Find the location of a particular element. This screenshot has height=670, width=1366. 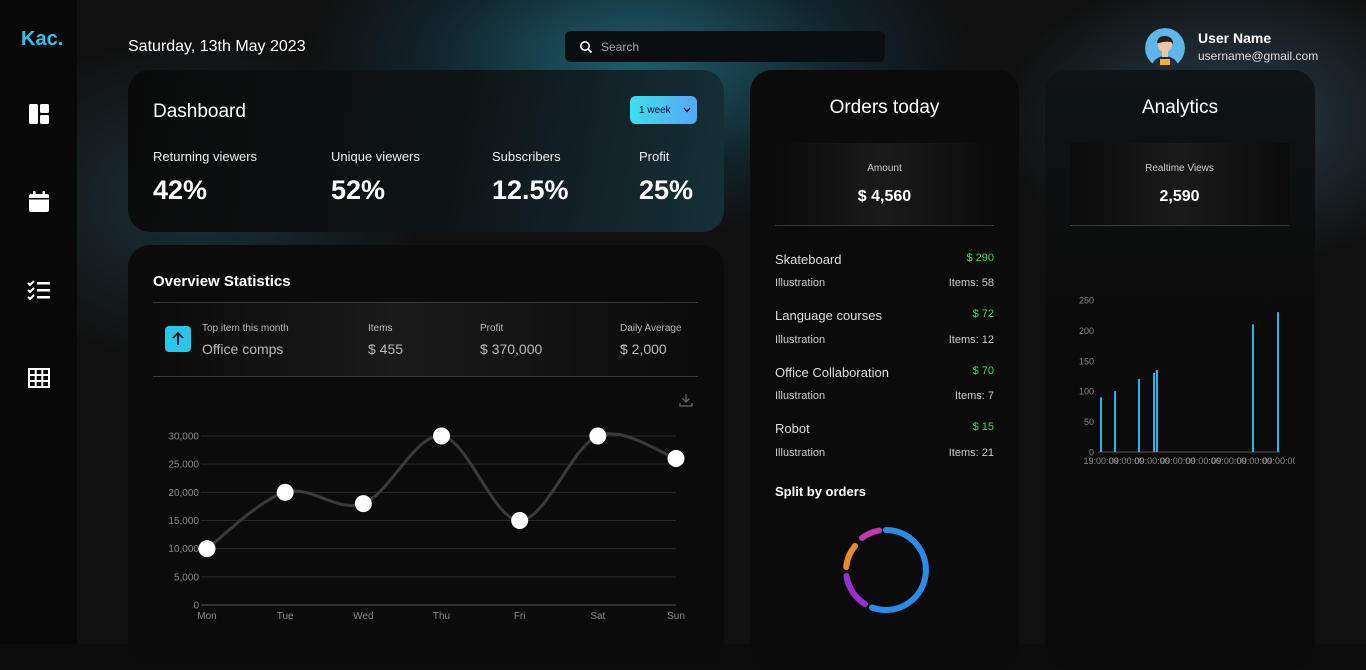

stat-label-unique: Unique viewers is located at coordinates (375, 156).